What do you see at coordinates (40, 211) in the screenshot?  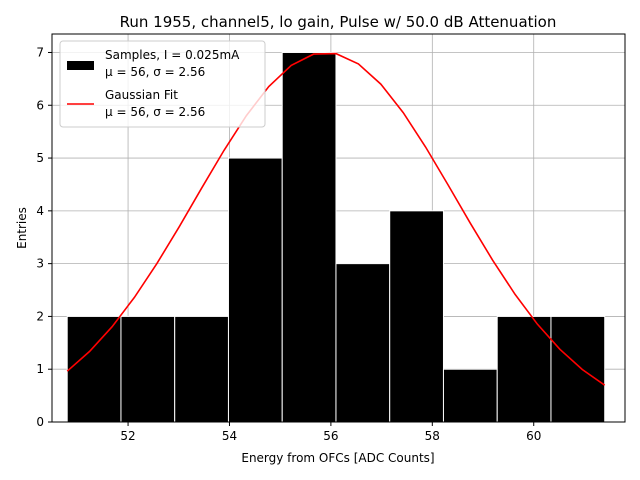 I see `y-tick-label: 4` at bounding box center [40, 211].